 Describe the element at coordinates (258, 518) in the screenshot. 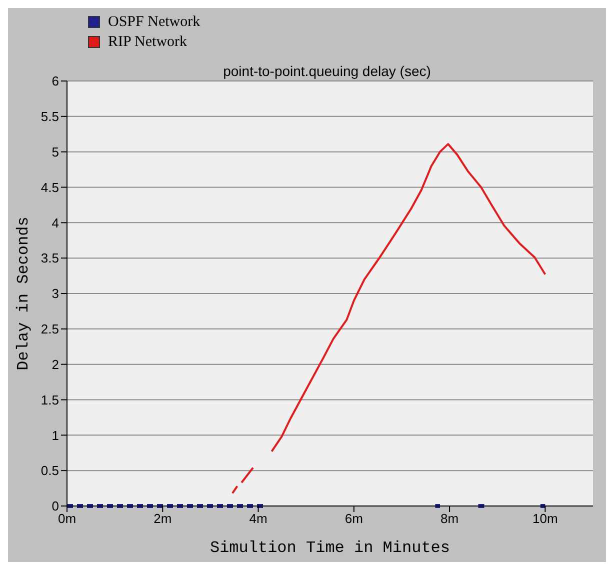

I see `x-tick-label: 4m` at that location.